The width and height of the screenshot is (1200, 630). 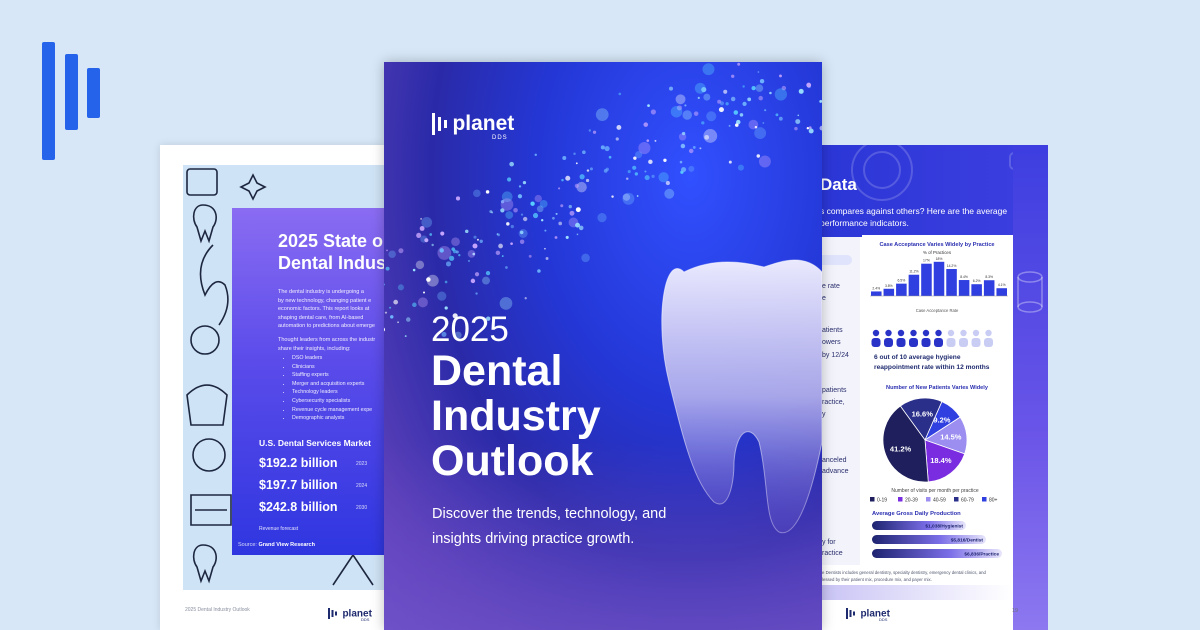 What do you see at coordinates (332, 418) in the screenshot?
I see `list-item: Demographic analysts` at bounding box center [332, 418].